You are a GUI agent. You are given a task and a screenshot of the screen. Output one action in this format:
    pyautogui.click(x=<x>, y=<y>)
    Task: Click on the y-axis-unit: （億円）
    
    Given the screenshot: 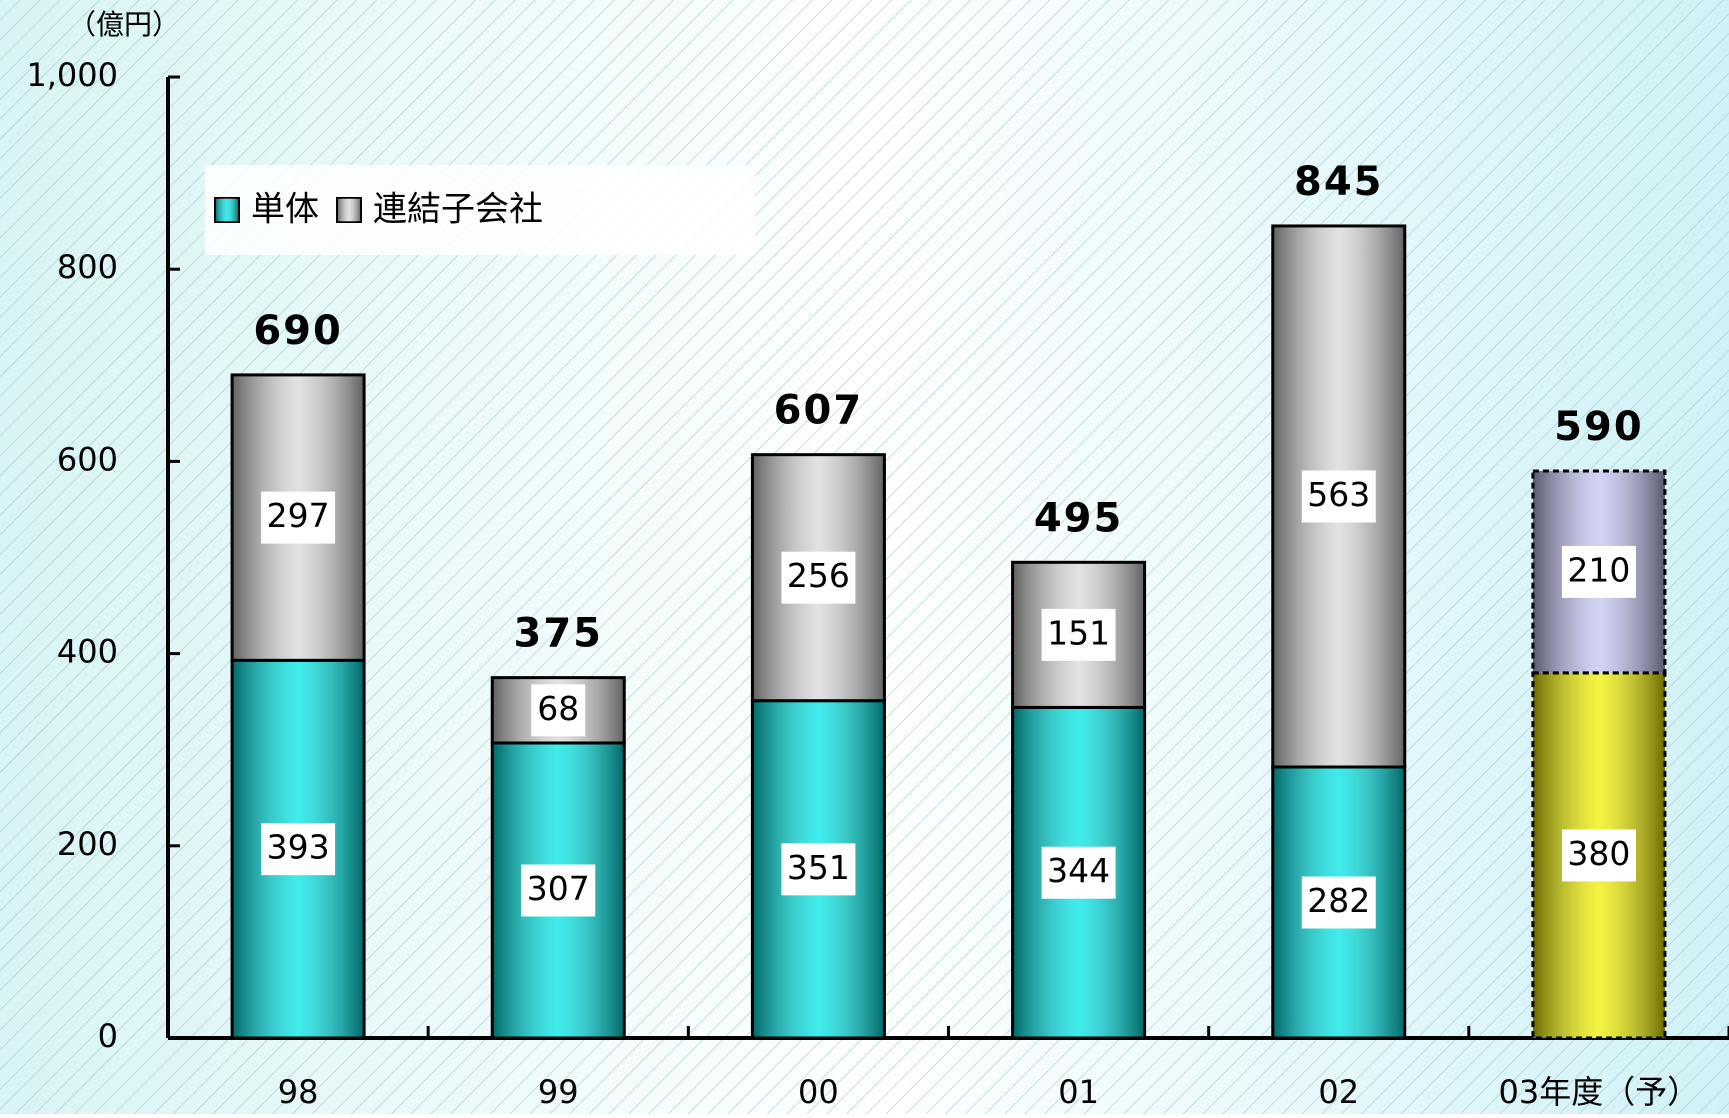 What is the action you would take?
    pyautogui.click(x=124, y=24)
    